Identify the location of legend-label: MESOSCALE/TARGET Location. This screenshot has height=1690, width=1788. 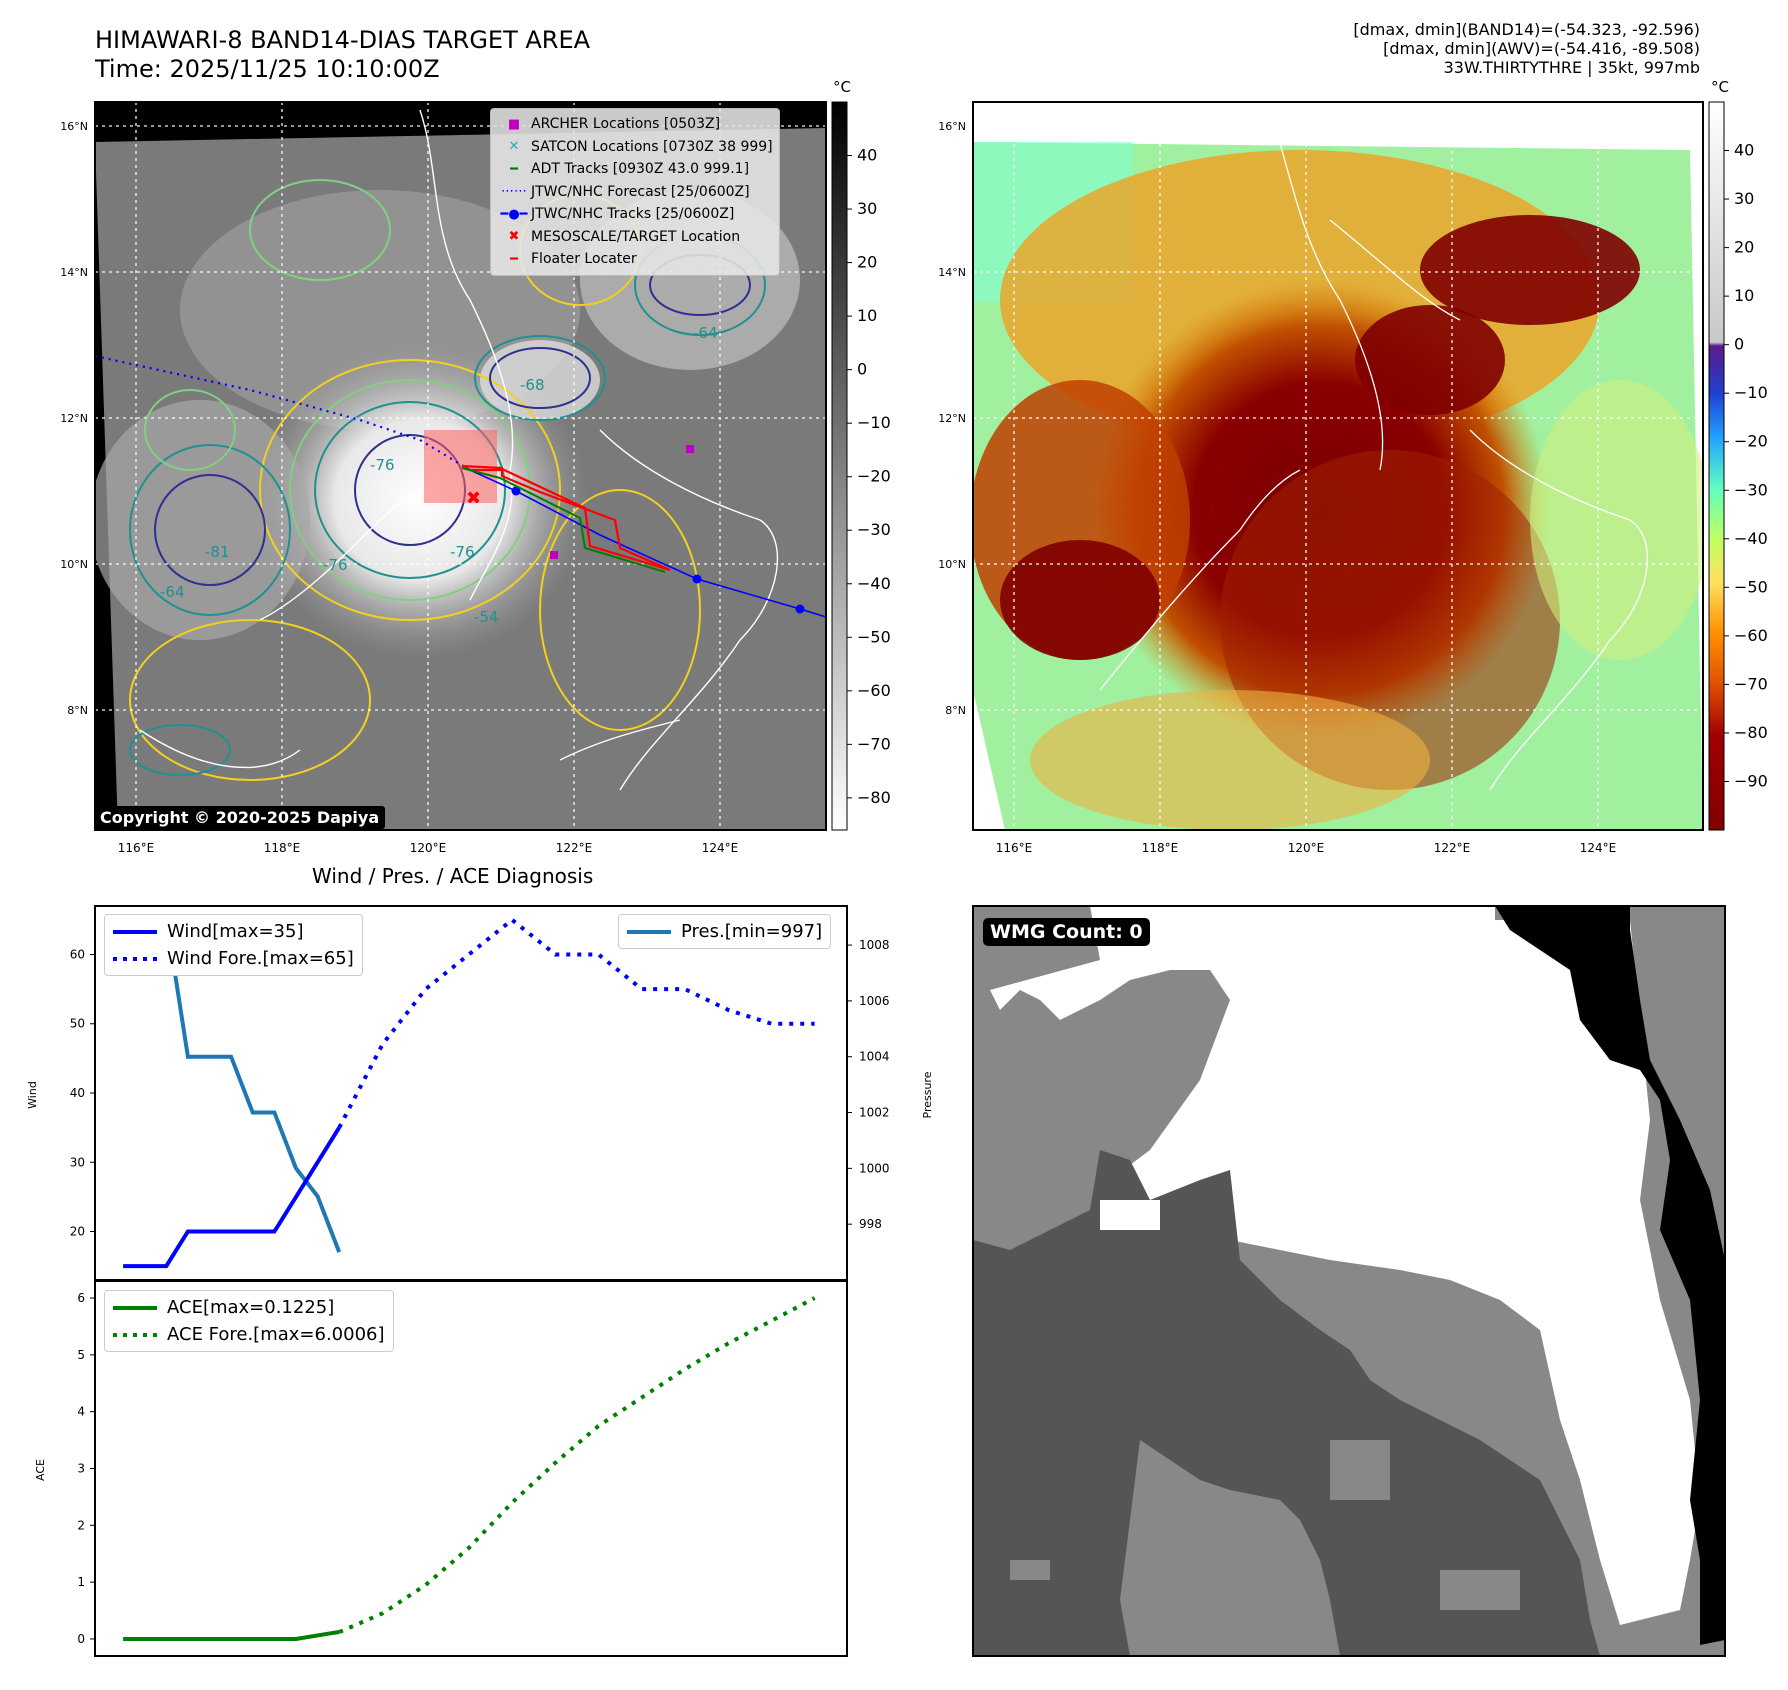
(636, 236).